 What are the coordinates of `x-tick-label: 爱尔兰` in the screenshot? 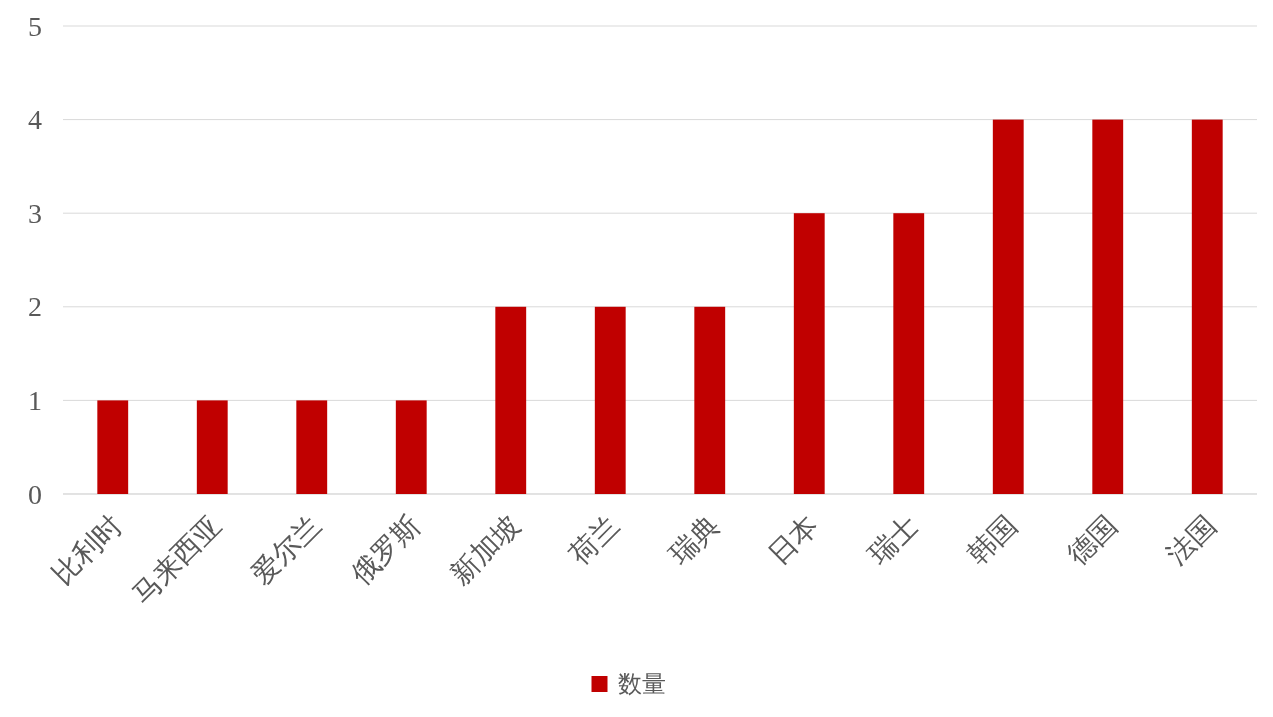 It's located at (286, 550).